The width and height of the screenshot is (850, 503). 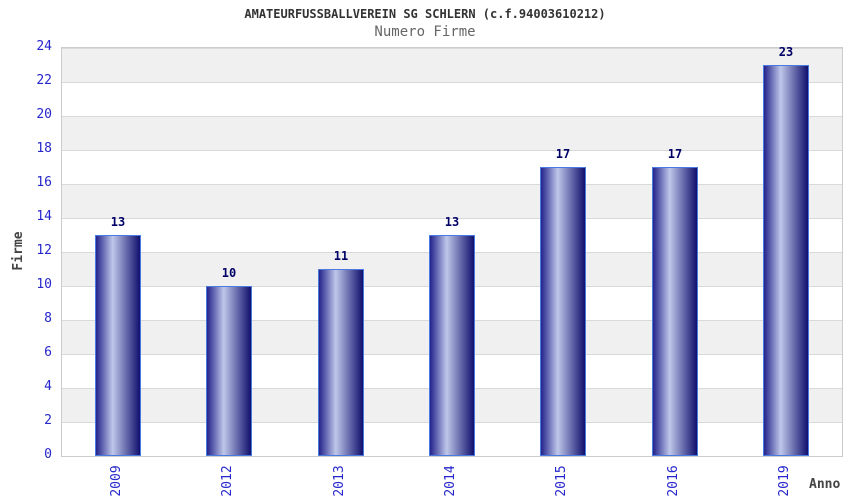 I want to click on x-tick-label: 2016, so click(x=673, y=481).